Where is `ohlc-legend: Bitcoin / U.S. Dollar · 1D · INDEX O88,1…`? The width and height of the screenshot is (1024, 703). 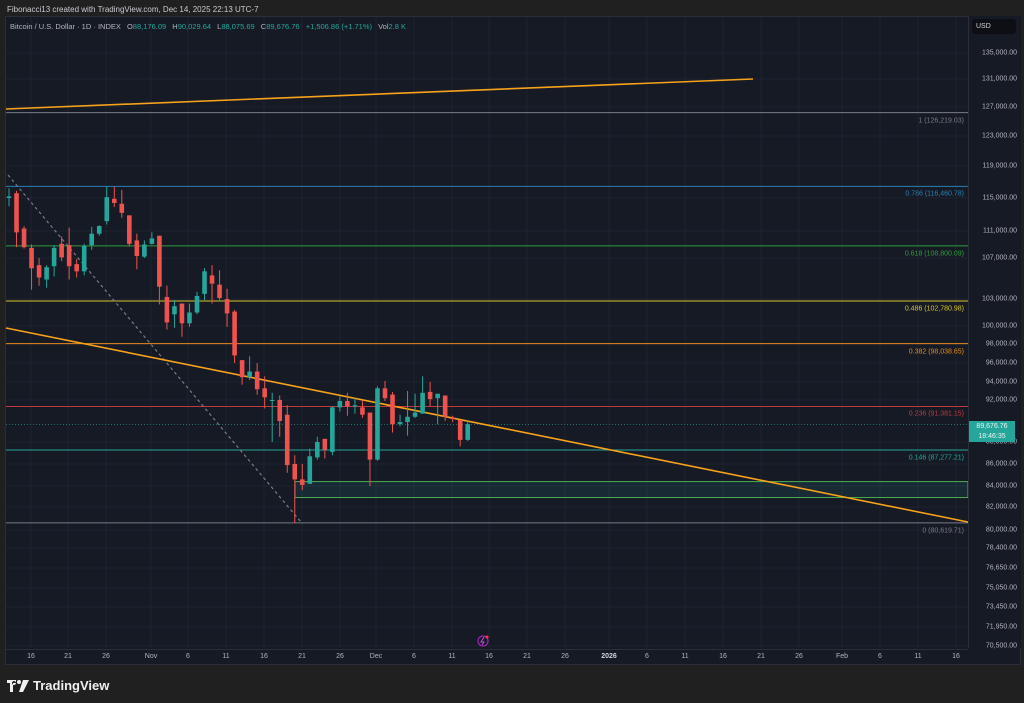 ohlc-legend: Bitcoin / U.S. Dollar · 1D · INDEX O88,1… is located at coordinates (208, 26).